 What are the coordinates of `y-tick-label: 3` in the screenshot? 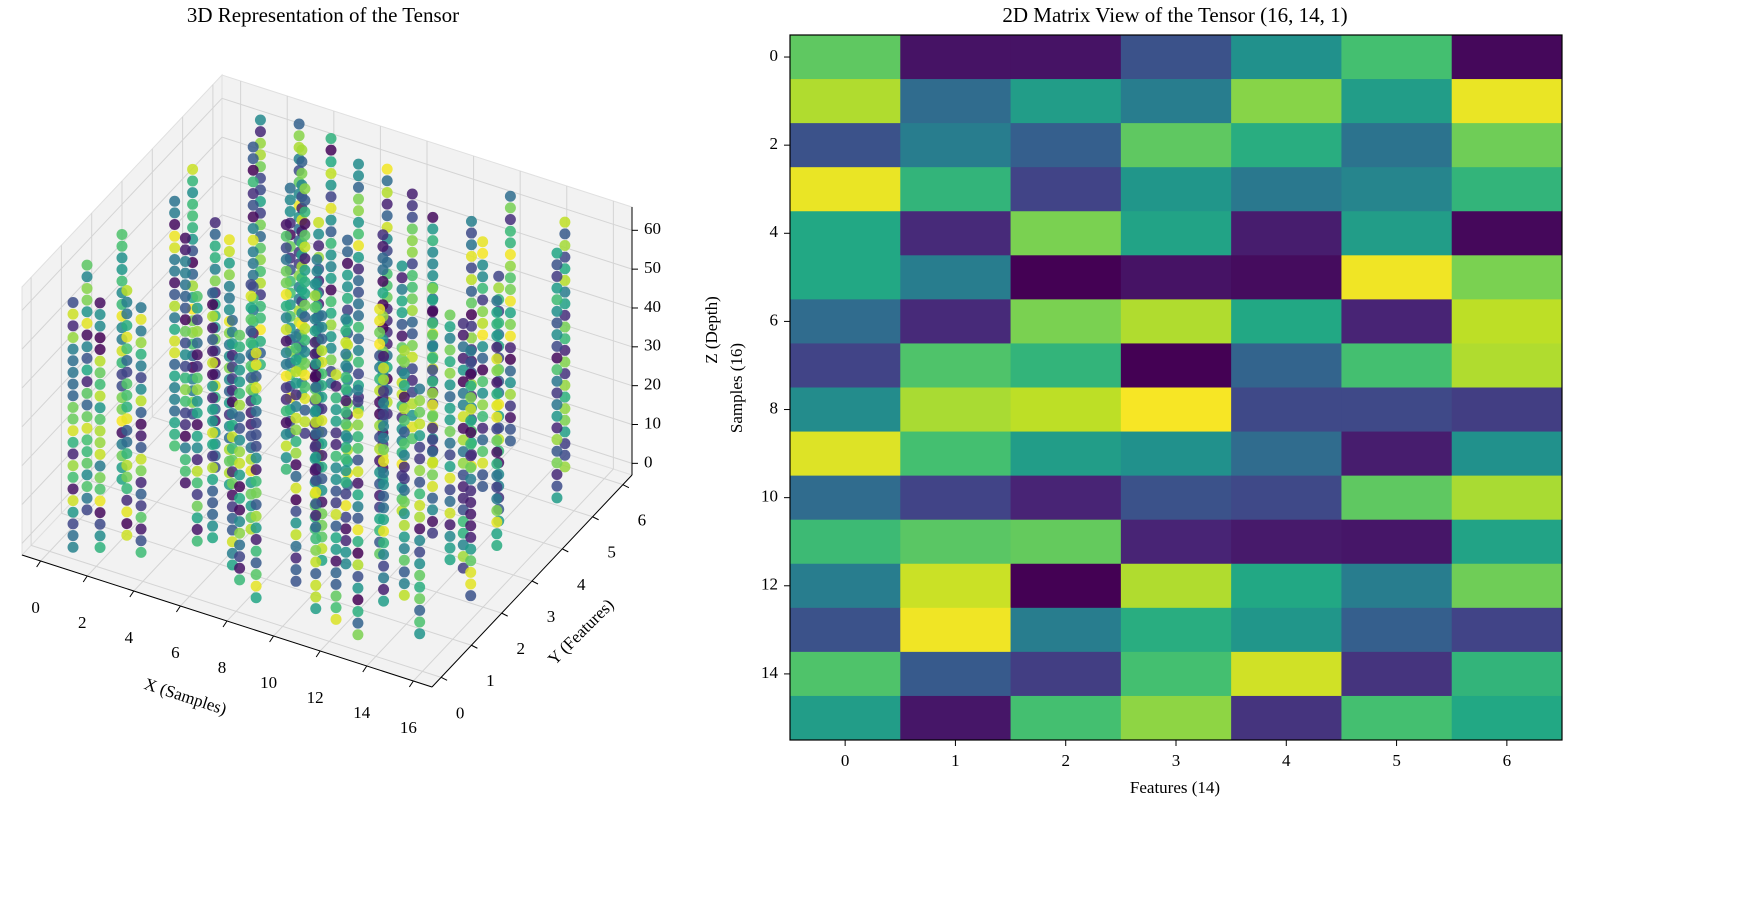 It's located at (551, 616).